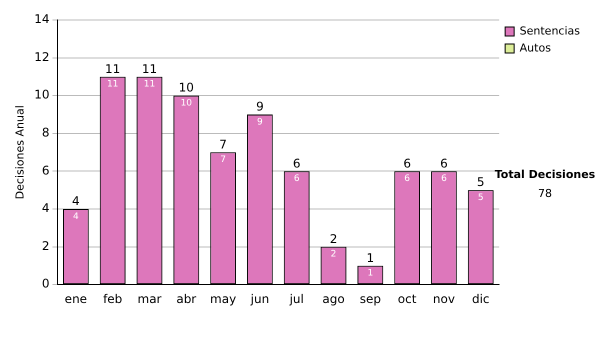  Describe the element at coordinates (333, 255) in the screenshot. I see `data-label: 2` at that location.